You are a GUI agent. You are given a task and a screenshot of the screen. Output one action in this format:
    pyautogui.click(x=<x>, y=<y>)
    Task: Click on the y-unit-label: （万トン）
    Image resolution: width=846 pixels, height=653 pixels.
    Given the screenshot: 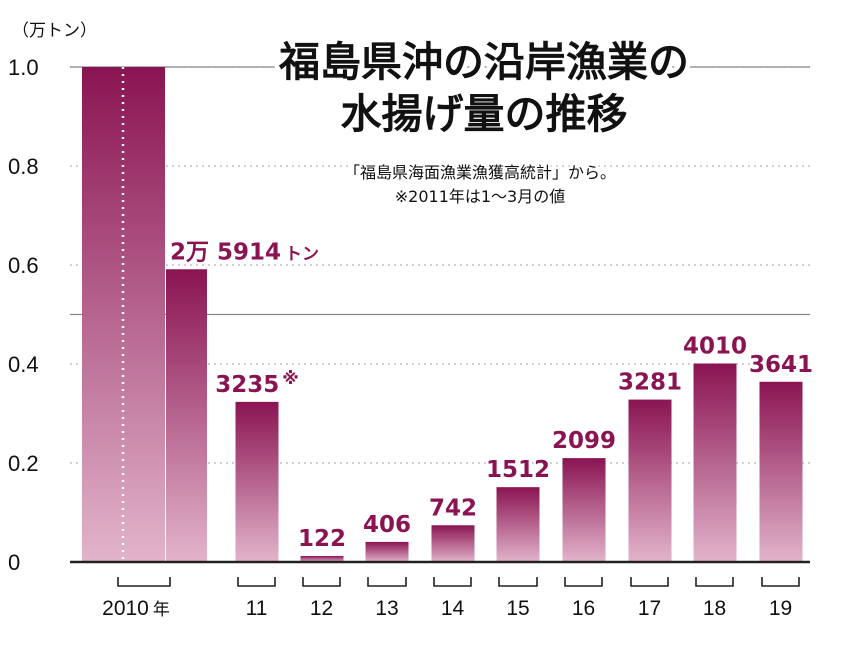 What is the action you would take?
    pyautogui.click(x=54, y=31)
    